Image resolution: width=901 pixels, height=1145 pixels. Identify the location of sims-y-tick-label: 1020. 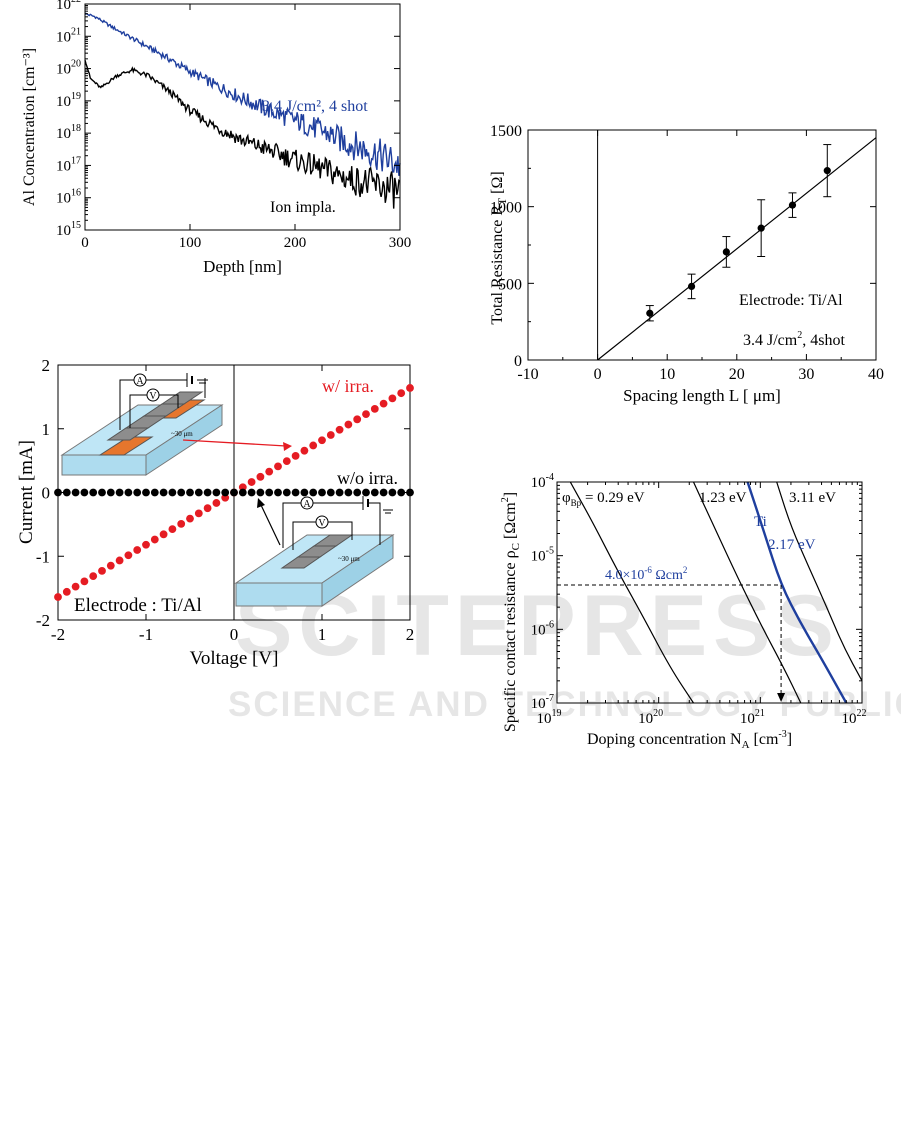
(68, 68).